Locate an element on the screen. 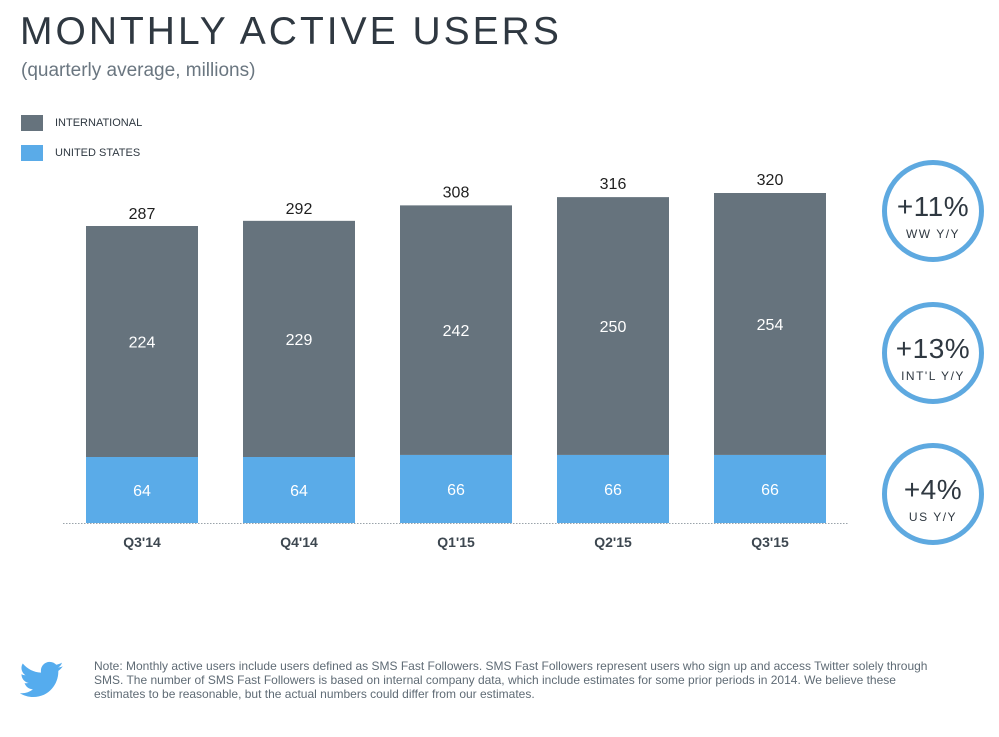 This screenshot has height=737, width=999. bar-label-intl-2: 242 is located at coordinates (456, 331).